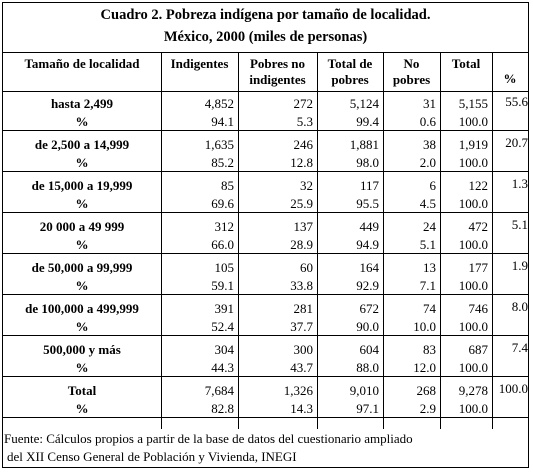 The width and height of the screenshot is (533, 472). I want to click on table-cell-percent: 2.0, so click(427, 162).